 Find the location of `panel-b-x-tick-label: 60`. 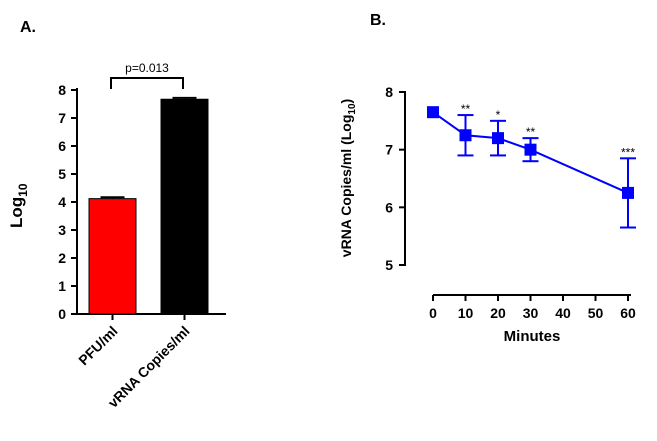

panel-b-x-tick-label: 60 is located at coordinates (628, 313).